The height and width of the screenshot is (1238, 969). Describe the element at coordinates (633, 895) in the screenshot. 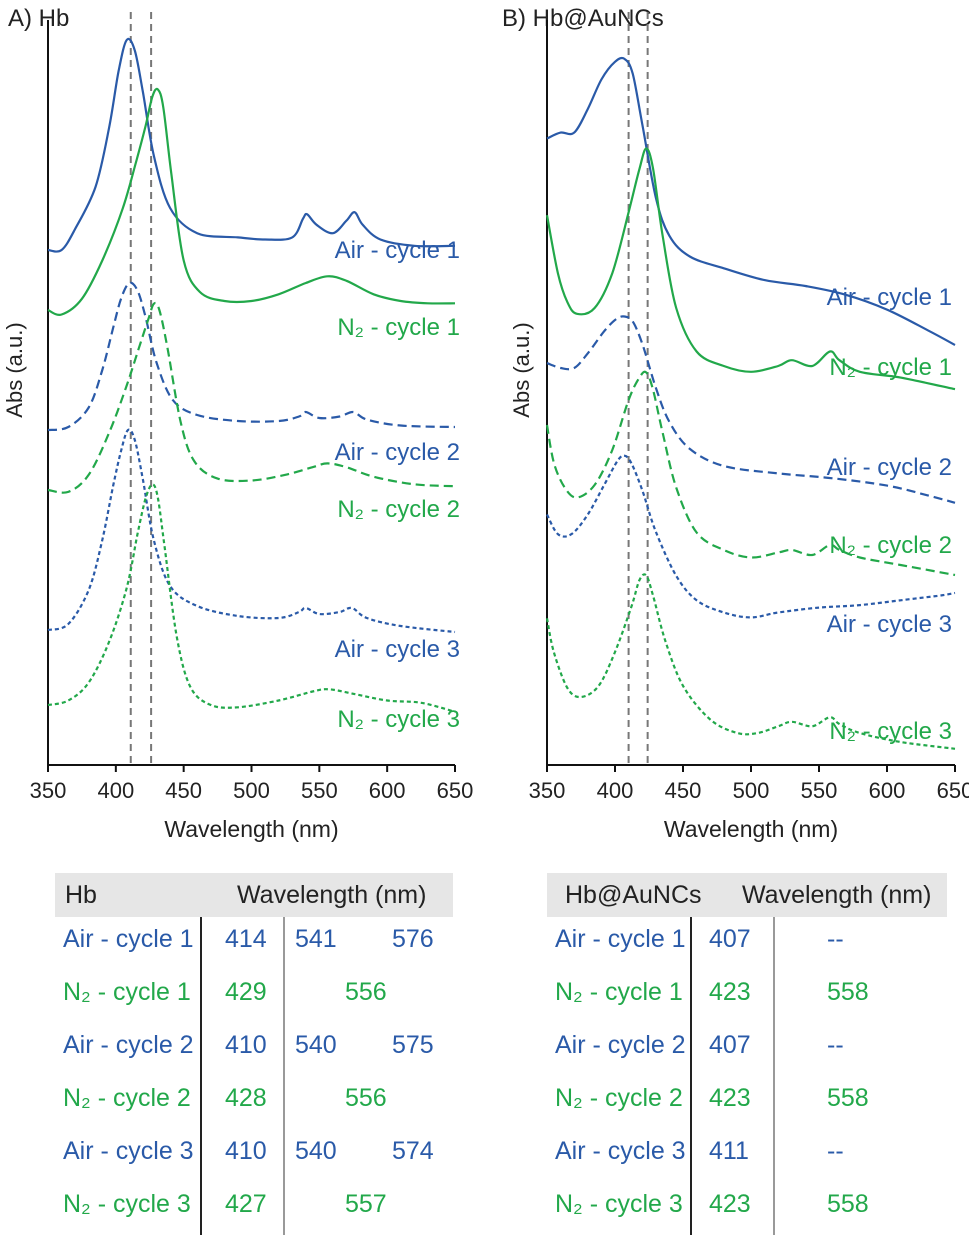

I see `table-header-sample: Hb@AuNCs` at that location.